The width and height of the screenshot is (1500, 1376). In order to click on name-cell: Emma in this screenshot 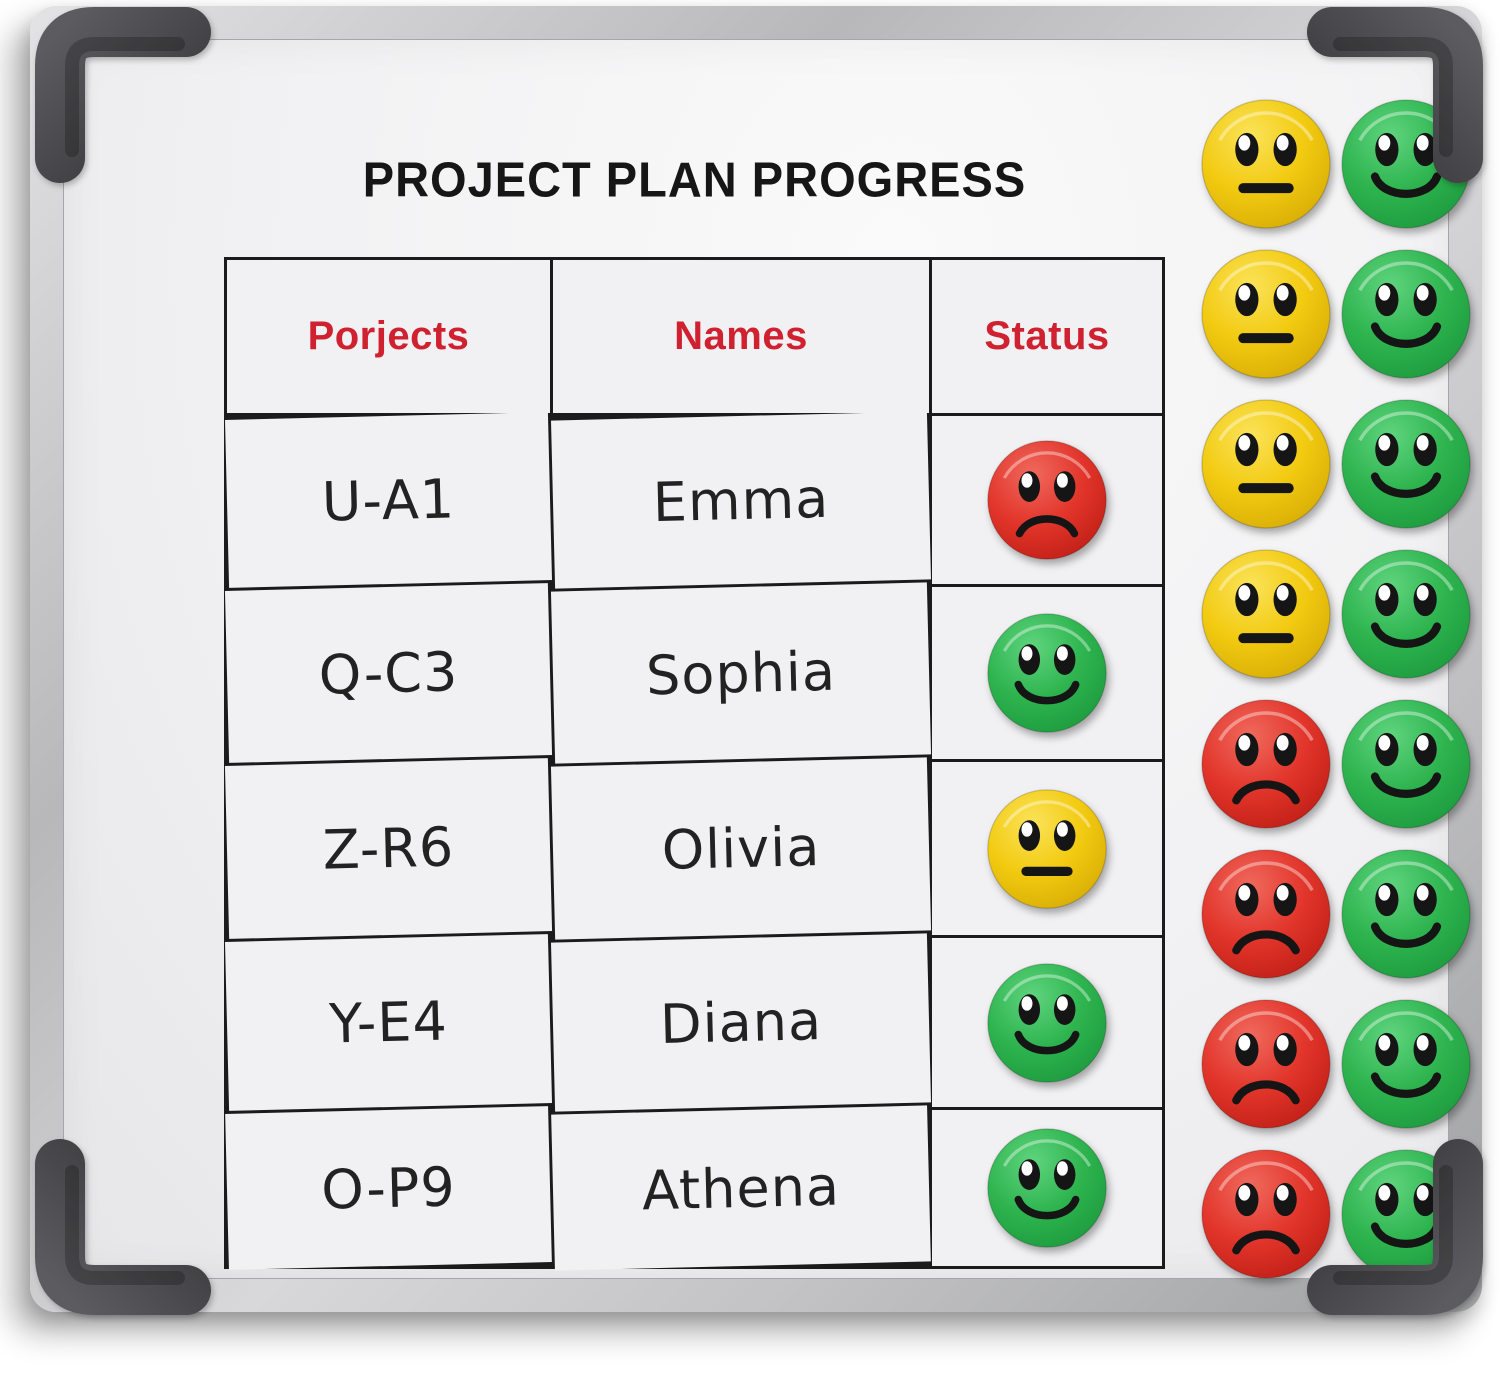, I will do `click(741, 500)`.